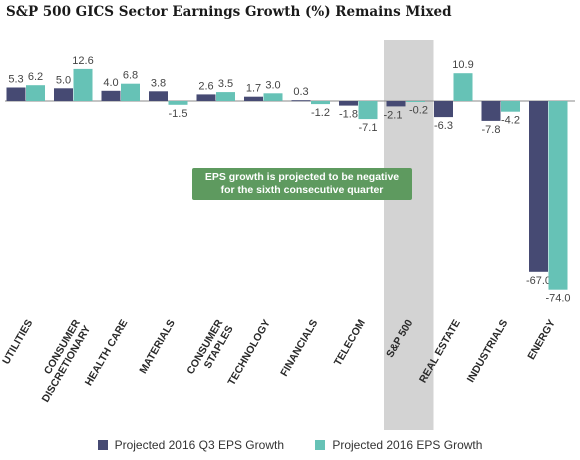  Describe the element at coordinates (130, 76) in the screenshot. I see `value-label-annual-health-care: 6.8` at that location.